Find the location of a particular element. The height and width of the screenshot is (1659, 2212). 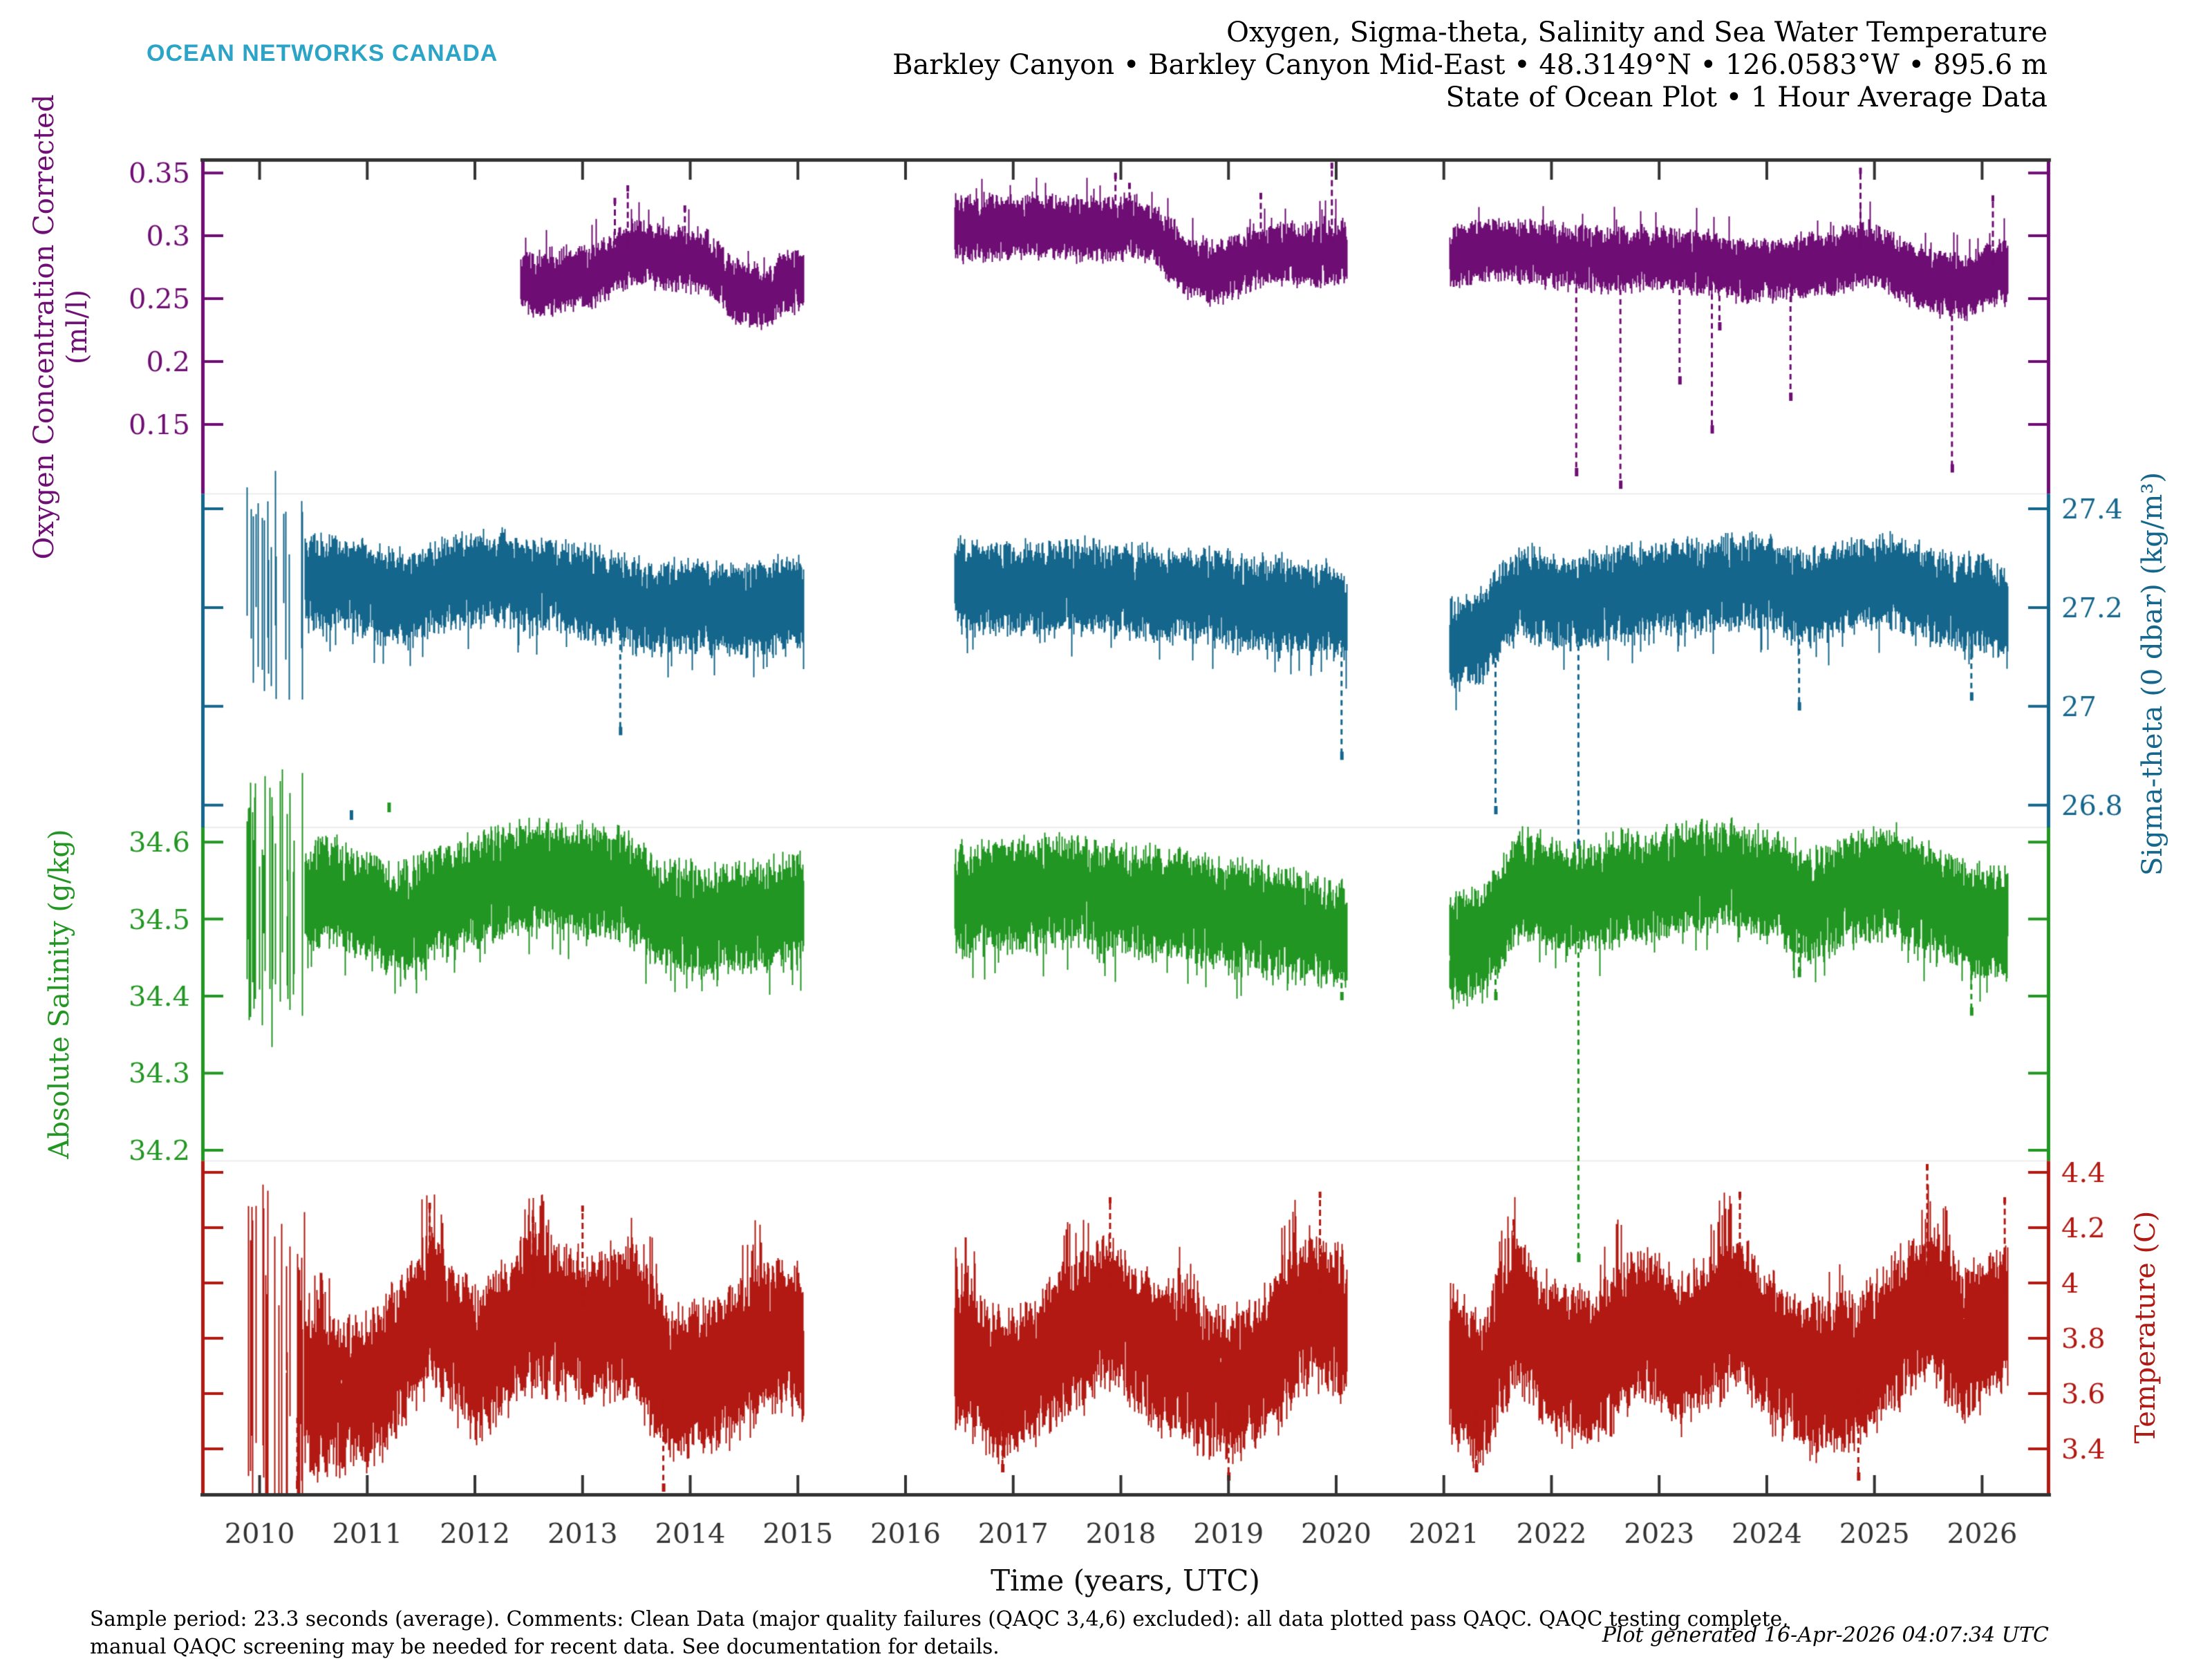

plot-generated-timestamp: Plot generated 16-Apr-2026 04:07:34 UTC is located at coordinates (1825, 1635).